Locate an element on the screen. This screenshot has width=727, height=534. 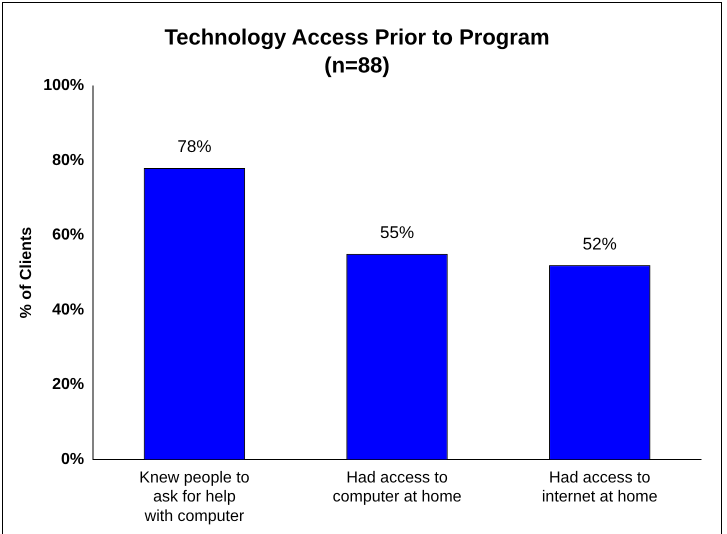
x-tick-label: Had access to computer at home is located at coordinates (397, 487).